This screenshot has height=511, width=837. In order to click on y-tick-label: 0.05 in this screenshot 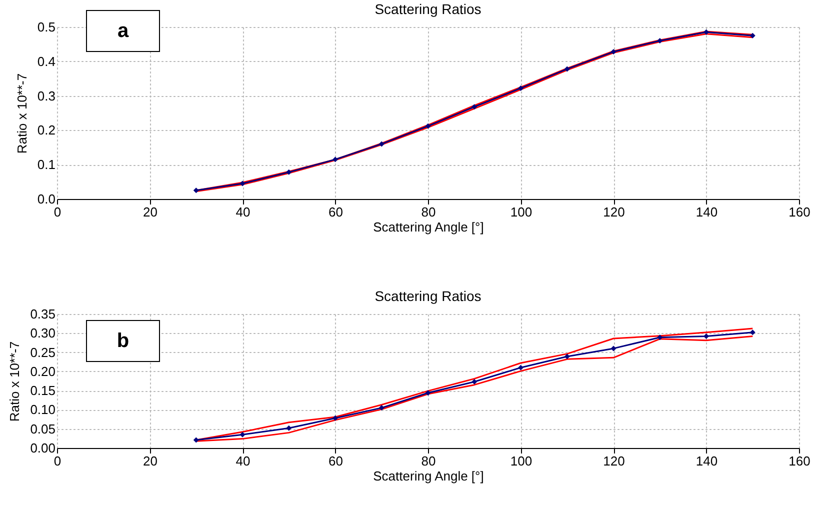, I will do `click(43, 428)`.